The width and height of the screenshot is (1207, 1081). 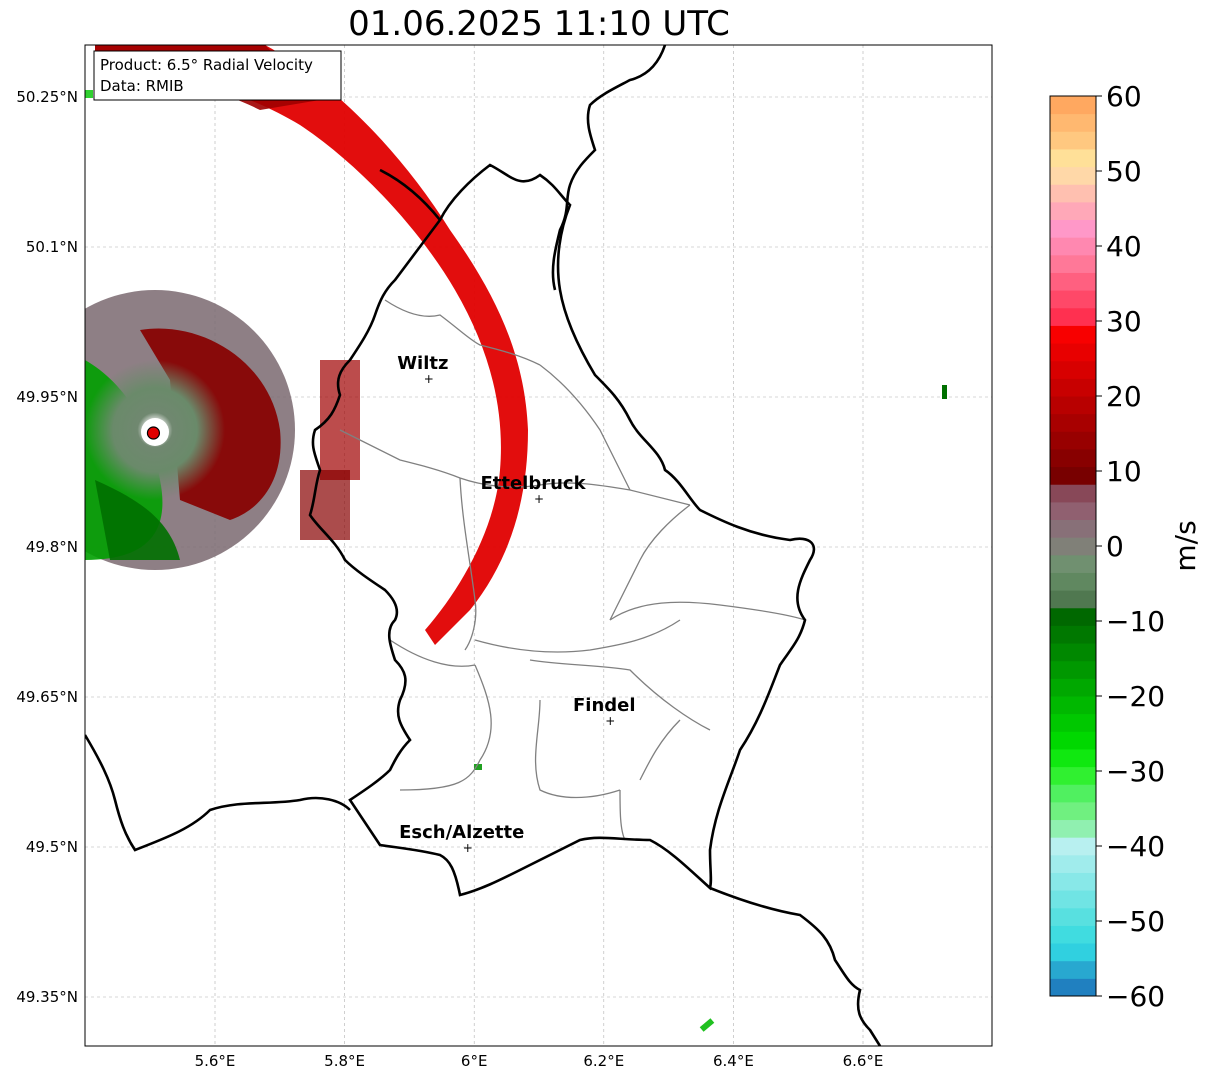 I want to click on city-label: Wiltz, so click(x=422, y=363).